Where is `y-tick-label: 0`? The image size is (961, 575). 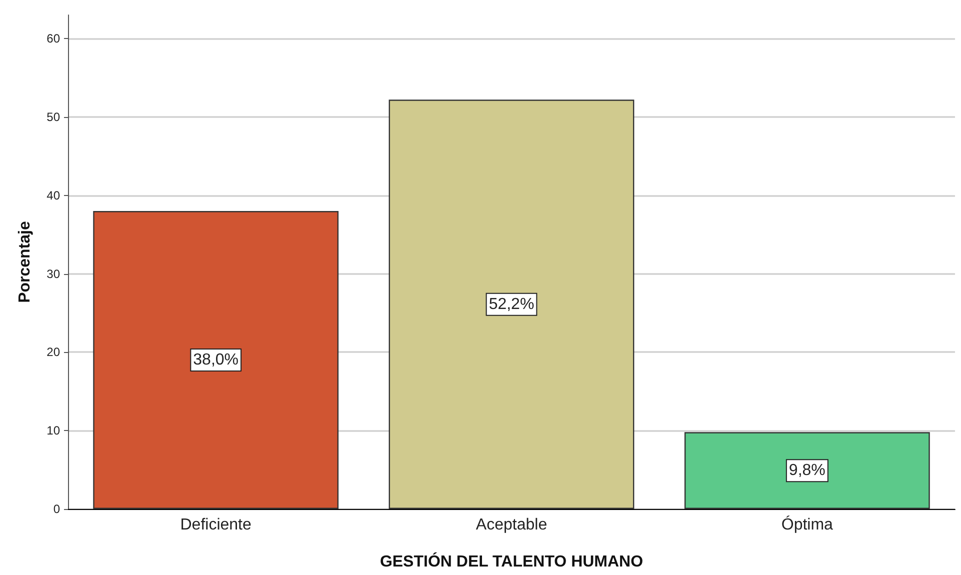
y-tick-label: 0 is located at coordinates (56, 509).